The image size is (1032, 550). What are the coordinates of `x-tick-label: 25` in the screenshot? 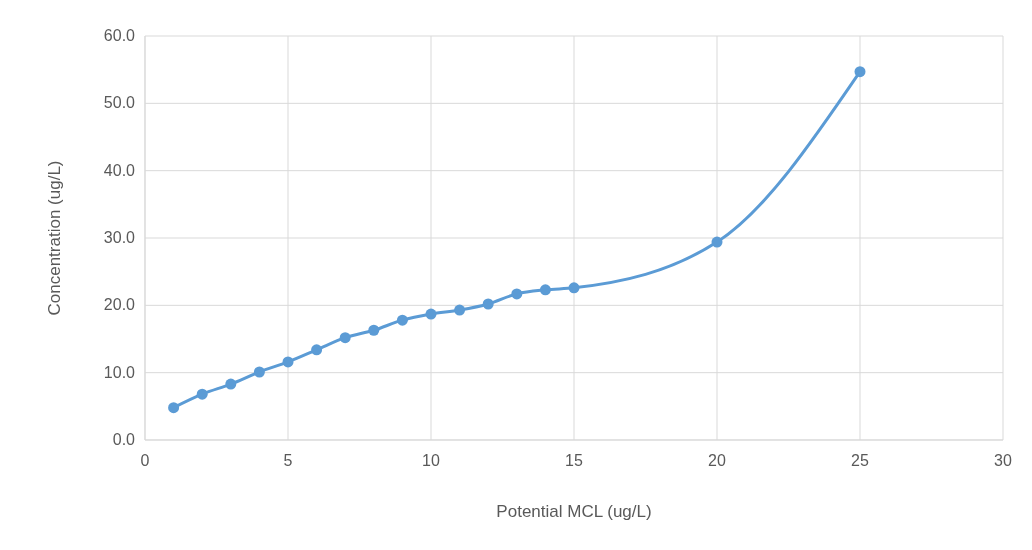 It's located at (860, 460).